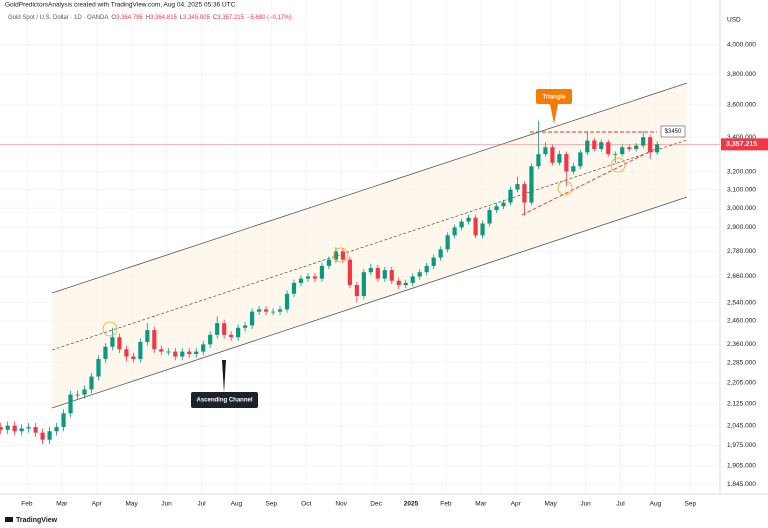 The width and height of the screenshot is (768, 528). What do you see at coordinates (741, 321) in the screenshot?
I see `y-tick-label: 2,460.000` at bounding box center [741, 321].